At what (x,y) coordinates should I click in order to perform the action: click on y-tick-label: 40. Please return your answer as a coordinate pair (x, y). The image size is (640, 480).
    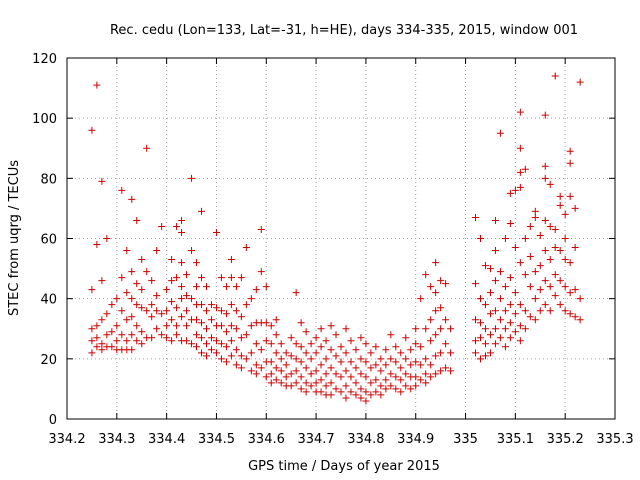
    Looking at the image, I should click on (48, 300).